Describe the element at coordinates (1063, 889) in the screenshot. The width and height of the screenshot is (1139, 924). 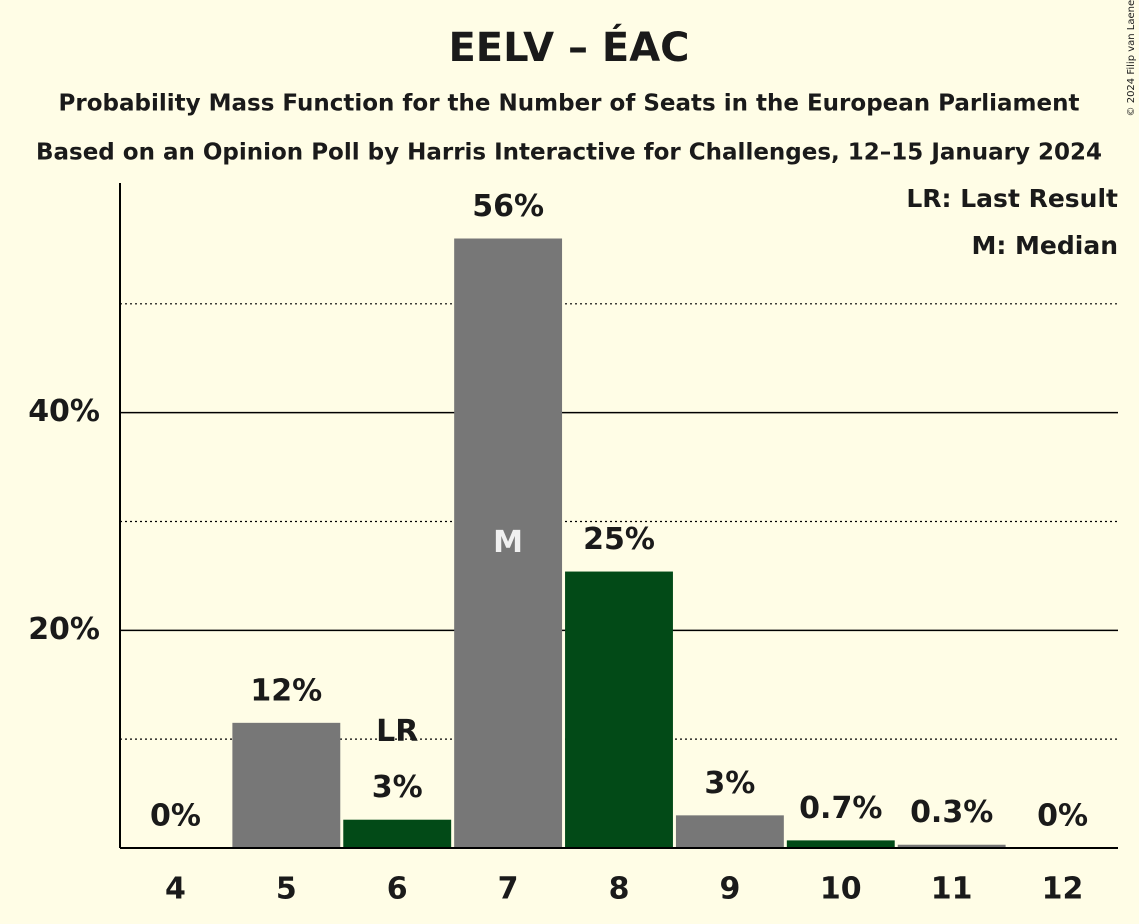
I see `x-tick-label: 12` at that location.